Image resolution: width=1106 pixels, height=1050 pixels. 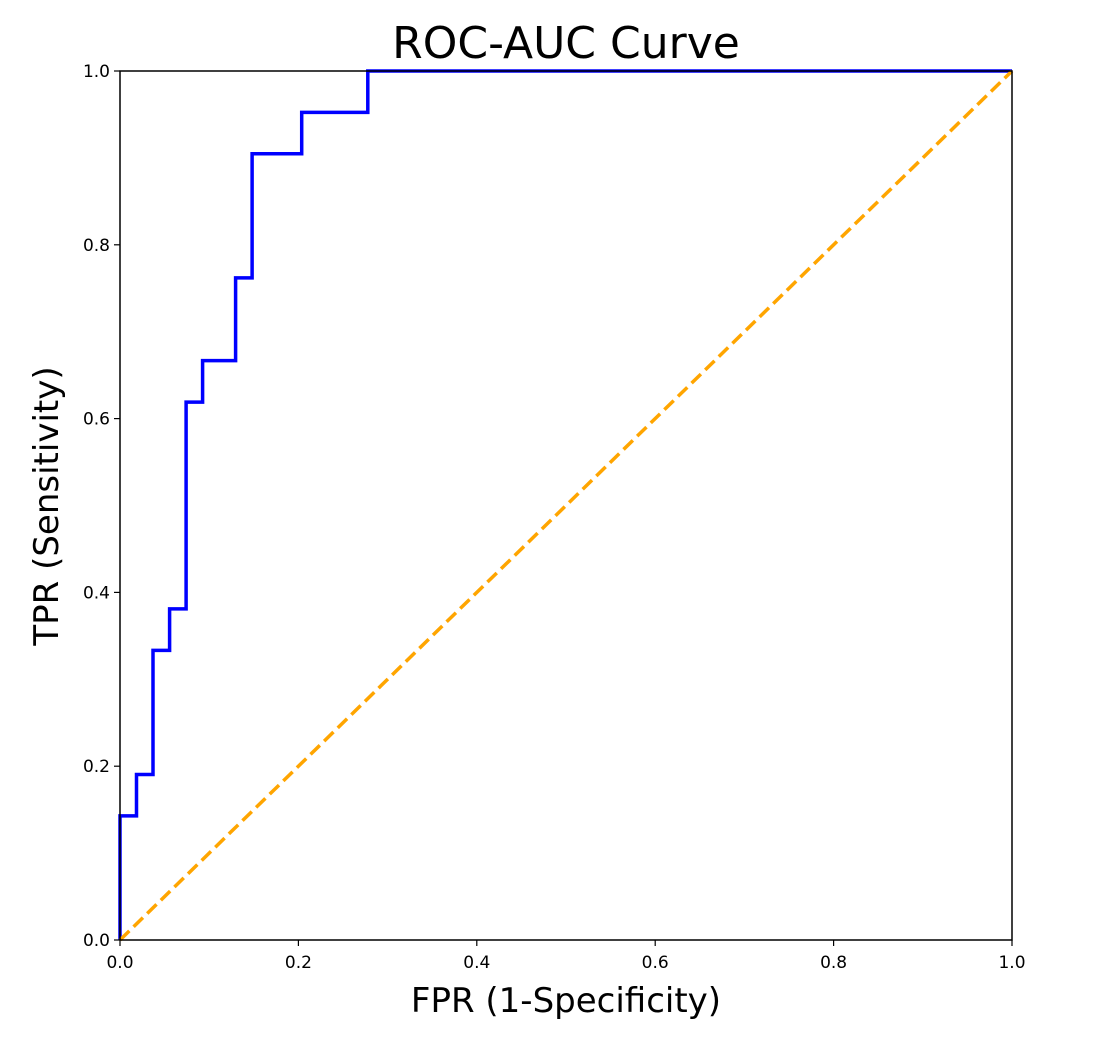 I want to click on chart-title: ROC-AUC Curve, so click(x=566, y=43).